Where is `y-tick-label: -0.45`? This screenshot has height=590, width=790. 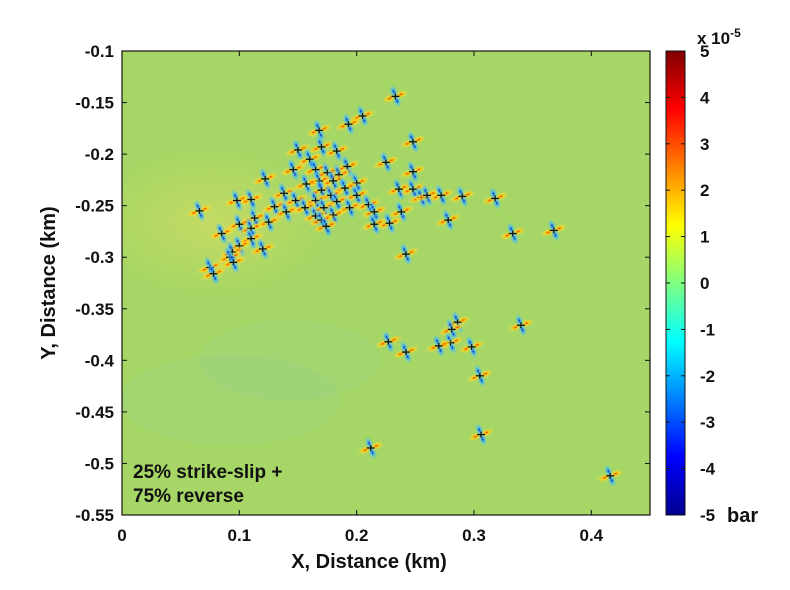 y-tick-label: -0.45 is located at coordinates (94, 412).